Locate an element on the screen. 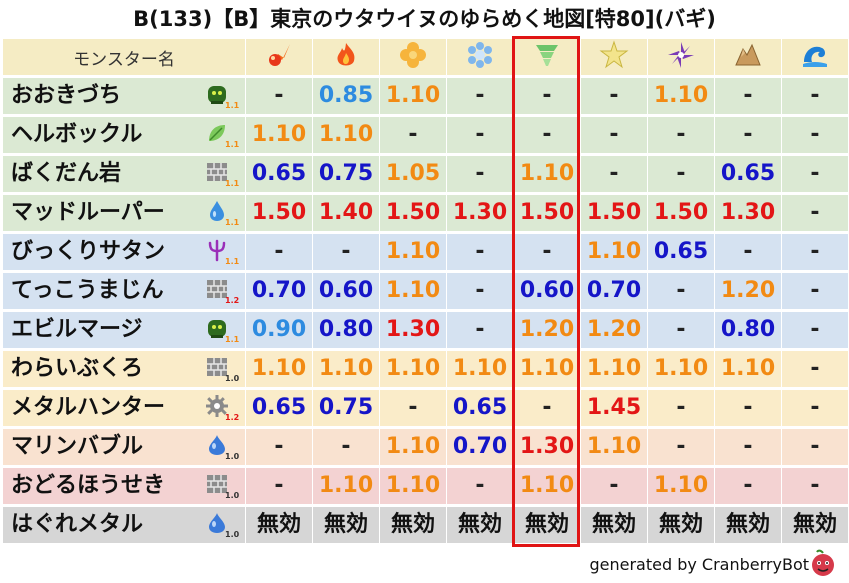  leaf-icon is located at coordinates (217, 133).